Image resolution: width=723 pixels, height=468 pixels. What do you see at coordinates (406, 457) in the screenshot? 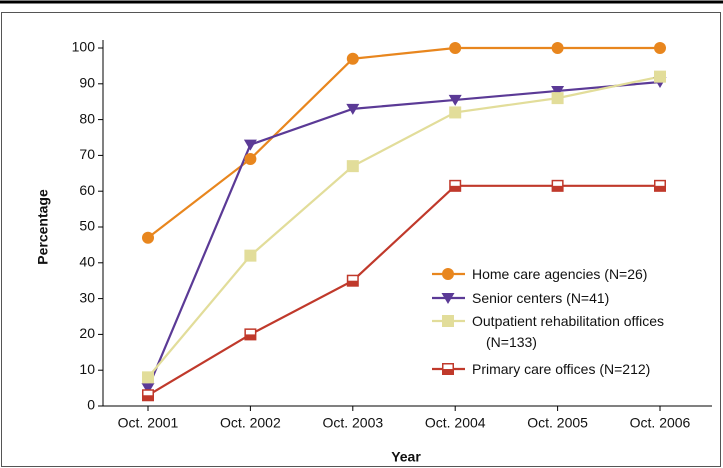
I see `x-axis-label: Year` at bounding box center [406, 457].